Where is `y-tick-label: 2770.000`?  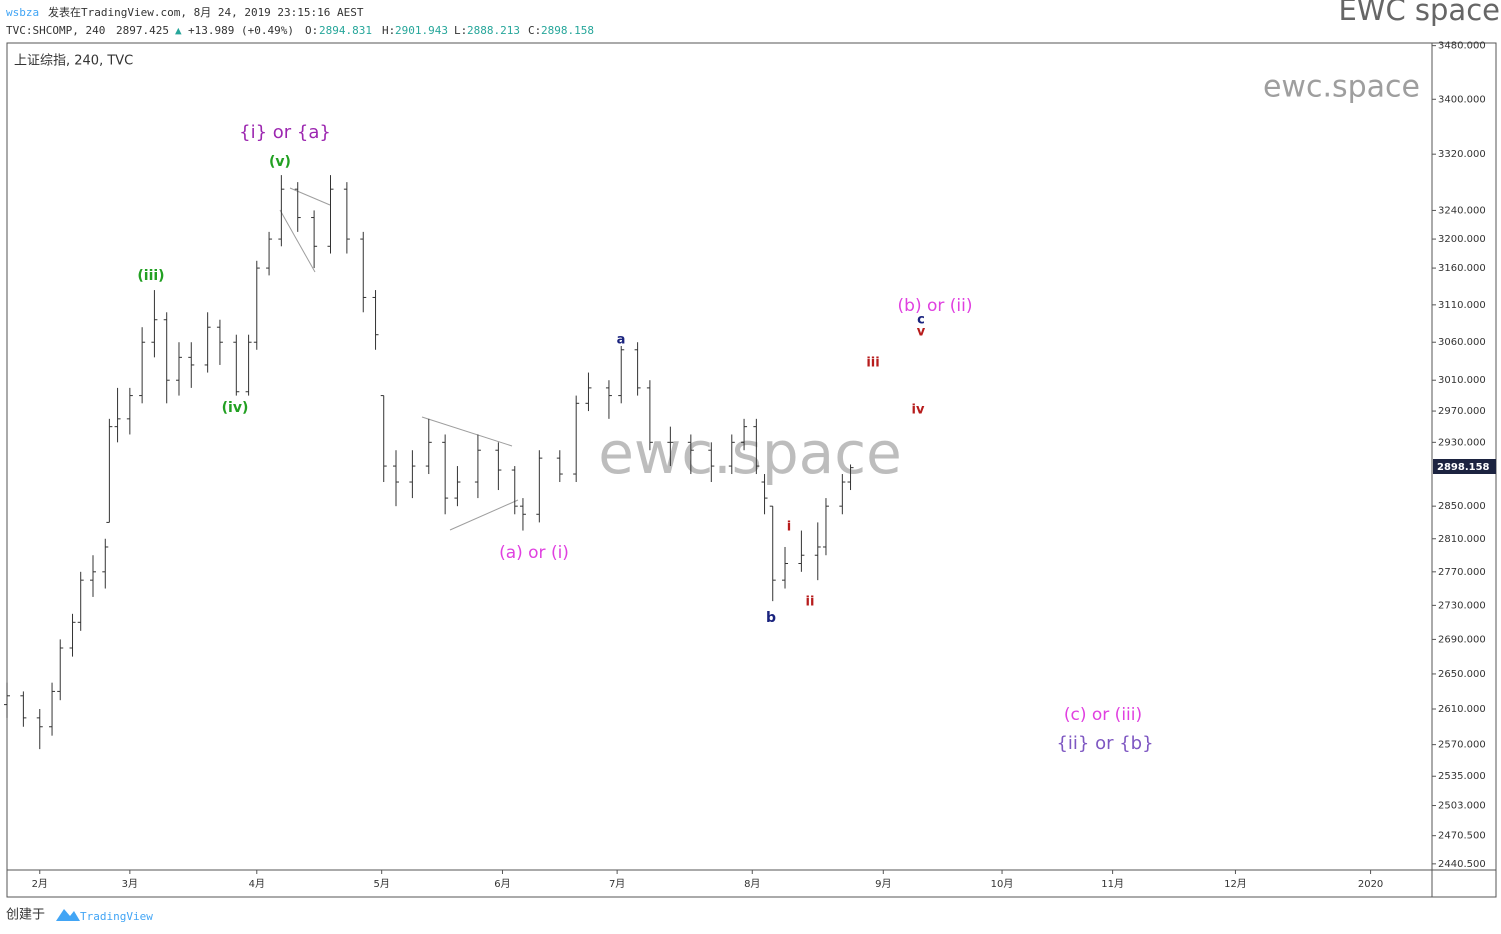 y-tick-label: 2770.000 is located at coordinates (1462, 572).